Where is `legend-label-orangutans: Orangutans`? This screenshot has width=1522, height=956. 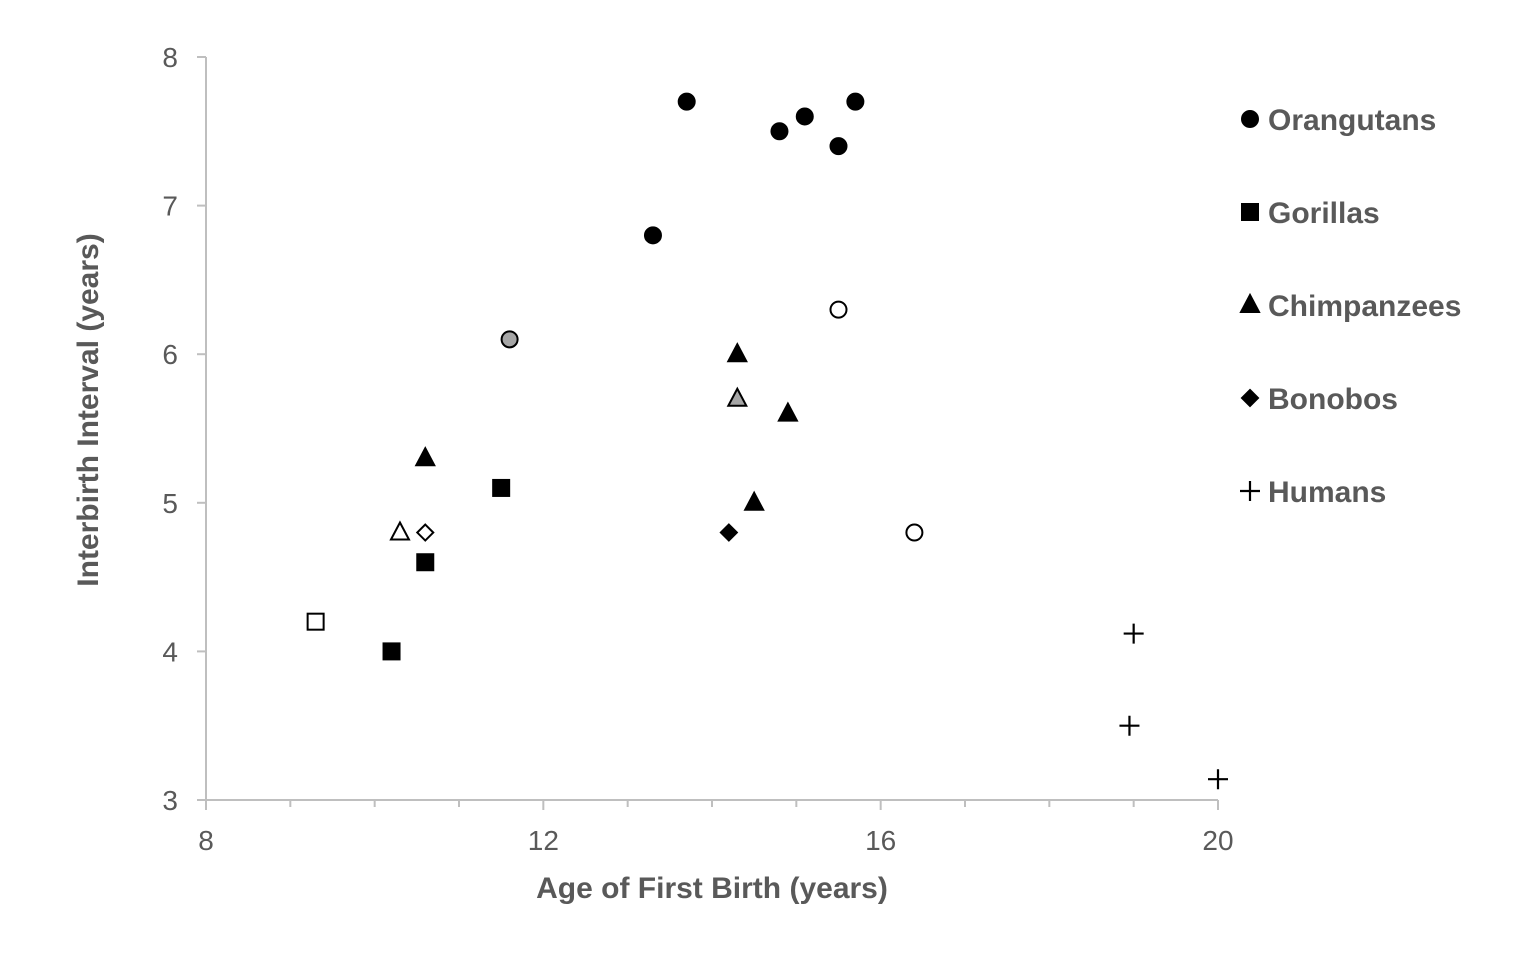 legend-label-orangutans: Orangutans is located at coordinates (1352, 120).